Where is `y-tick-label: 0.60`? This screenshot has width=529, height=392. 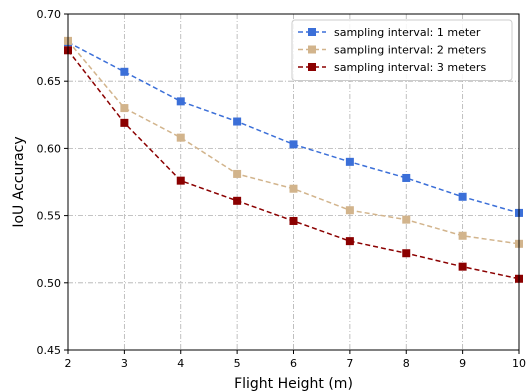
y-tick-label: 0.60 is located at coordinates (49, 148).